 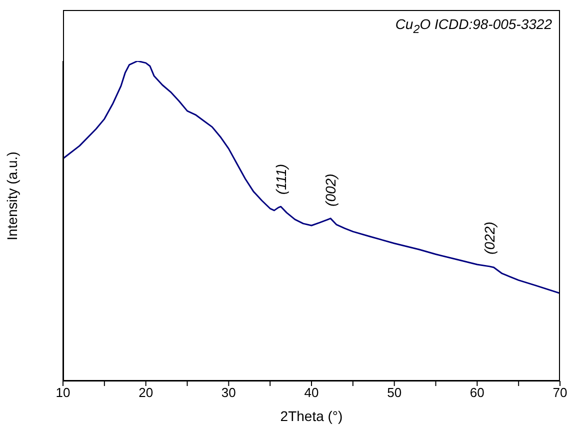 What do you see at coordinates (146, 392) in the screenshot?
I see `x-tick-label: 20` at bounding box center [146, 392].